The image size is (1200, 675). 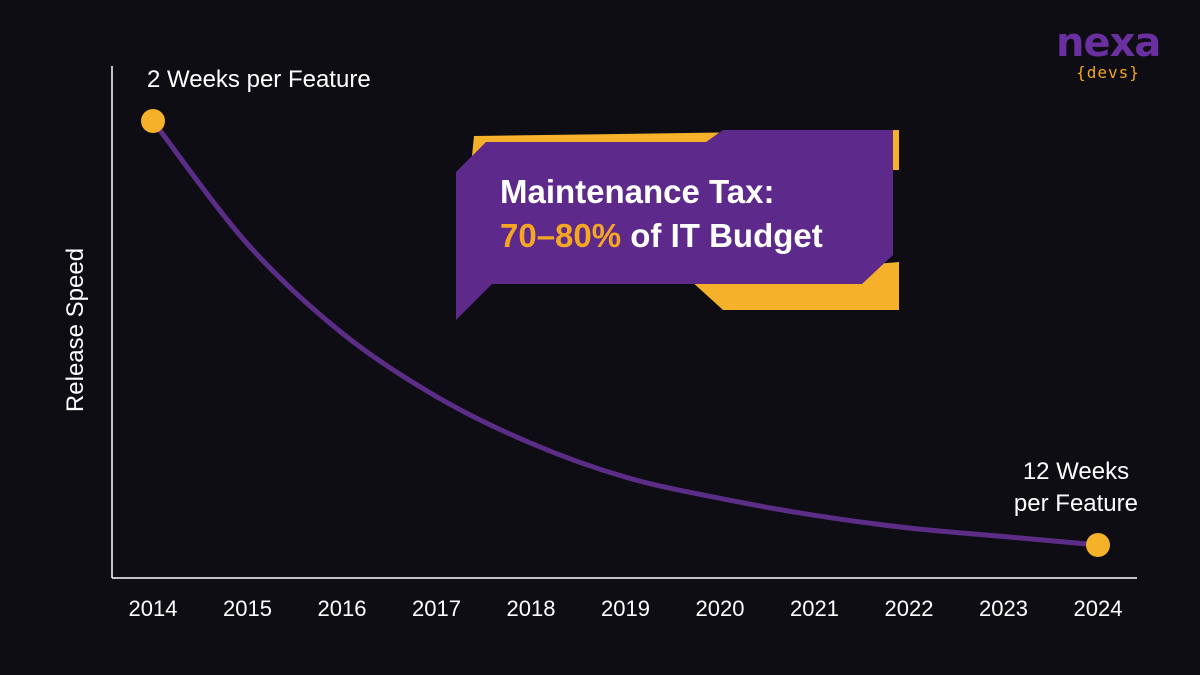 I want to click on start-point-marker, so click(x=153, y=121).